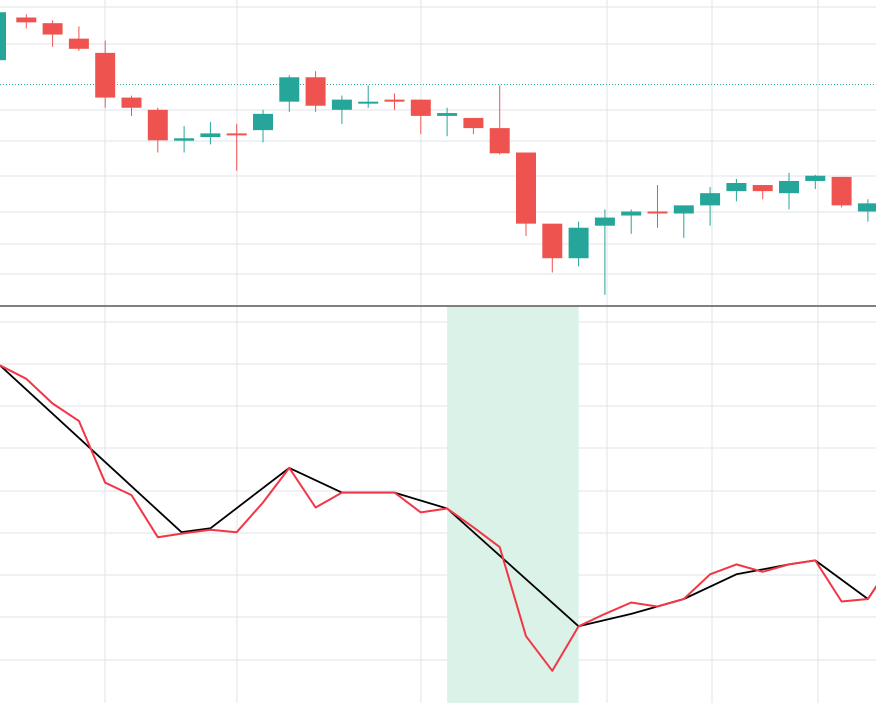 Image resolution: width=876 pixels, height=703 pixels. I want to click on indicator-highlight-zone, so click(513, 505).